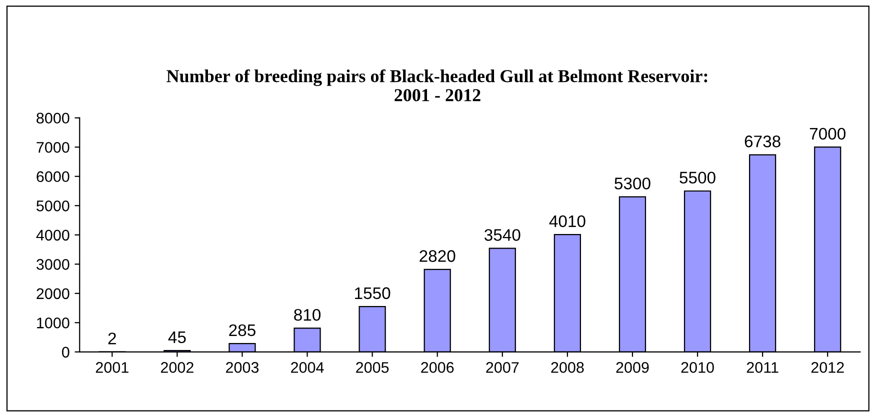 This screenshot has height=415, width=875. Describe the element at coordinates (307, 367) in the screenshot. I see `x-tick-label: 2004` at that location.